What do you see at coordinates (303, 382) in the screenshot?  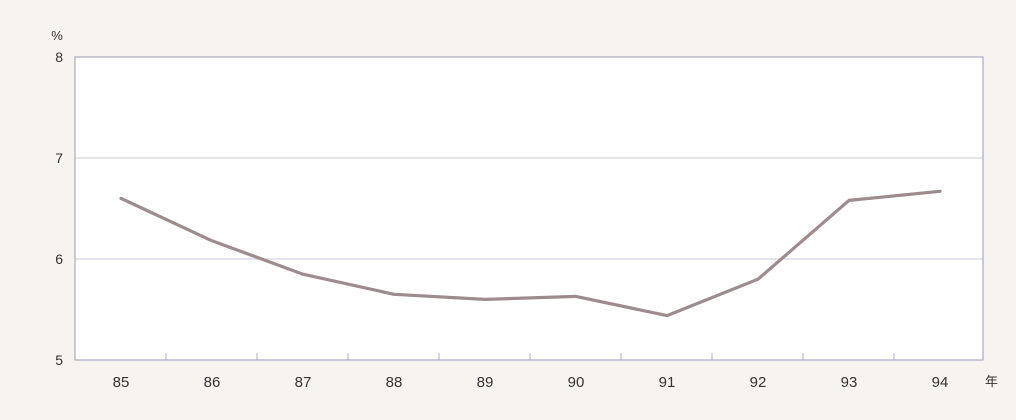 I see `x-tick-label: 87` at bounding box center [303, 382].